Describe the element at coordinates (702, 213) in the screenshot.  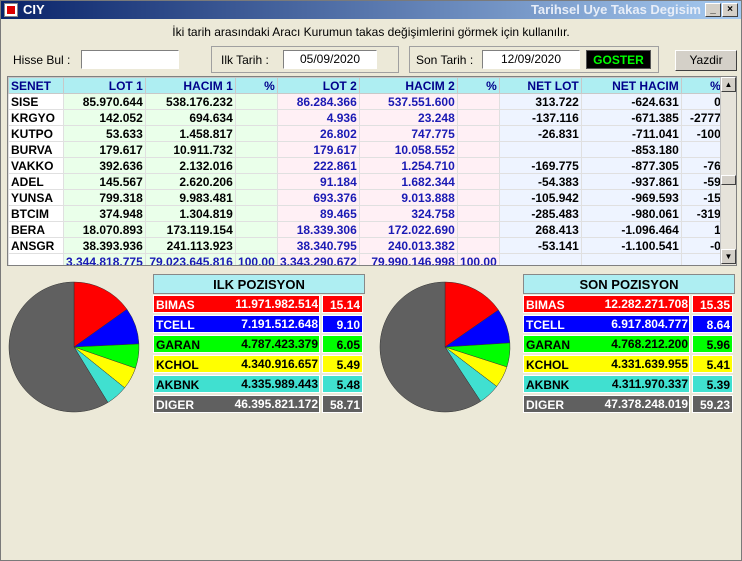
I see `table-cell: -319` at that location.